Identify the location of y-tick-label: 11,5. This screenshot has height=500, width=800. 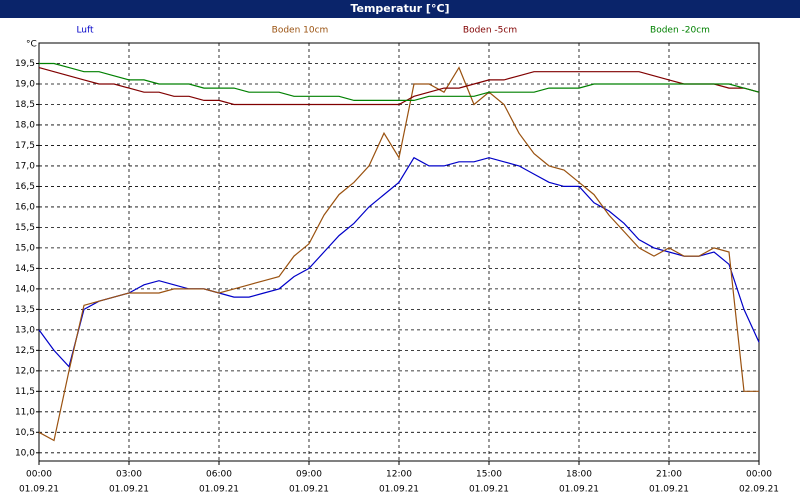
(25, 392).